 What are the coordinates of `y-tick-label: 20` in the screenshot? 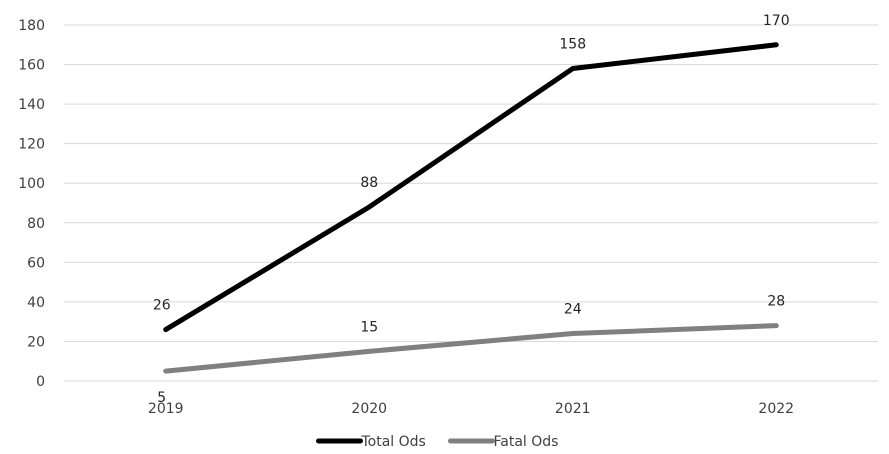 It's located at (36, 342).